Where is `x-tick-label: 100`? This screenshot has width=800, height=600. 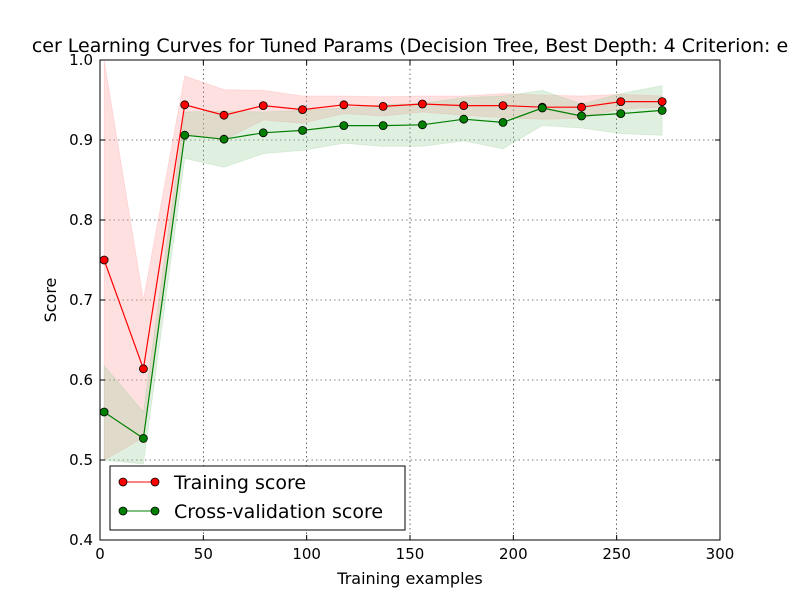 x-tick-label: 100 is located at coordinates (306, 554).